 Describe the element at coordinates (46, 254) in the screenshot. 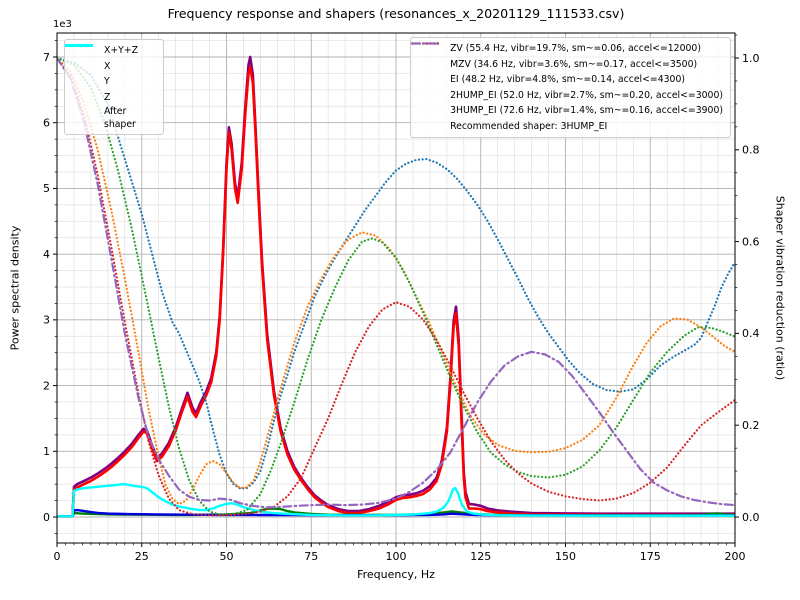

I see `svg-text: 4` at that location.